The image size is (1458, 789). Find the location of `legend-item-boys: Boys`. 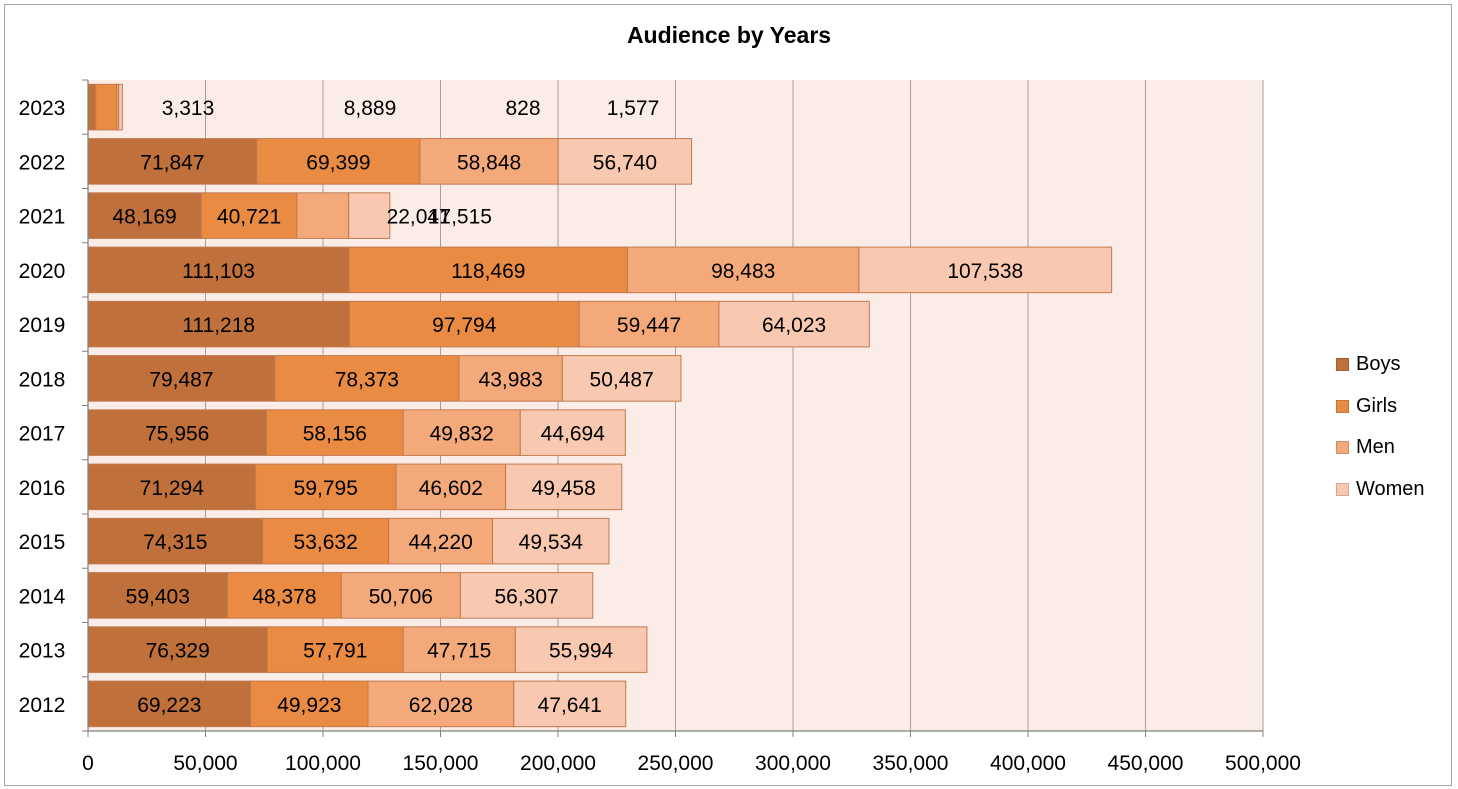

legend-item-boys: Boys is located at coordinates (1391, 365).